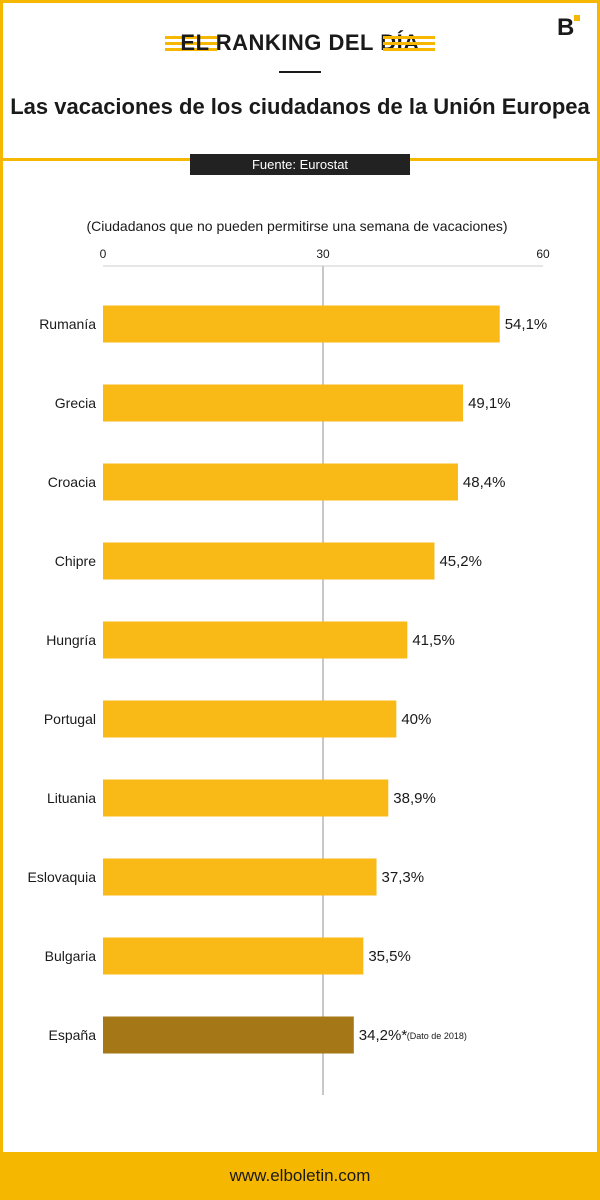 The image size is (600, 1200). Describe the element at coordinates (73, 1035) in the screenshot. I see `category-label: España` at that location.